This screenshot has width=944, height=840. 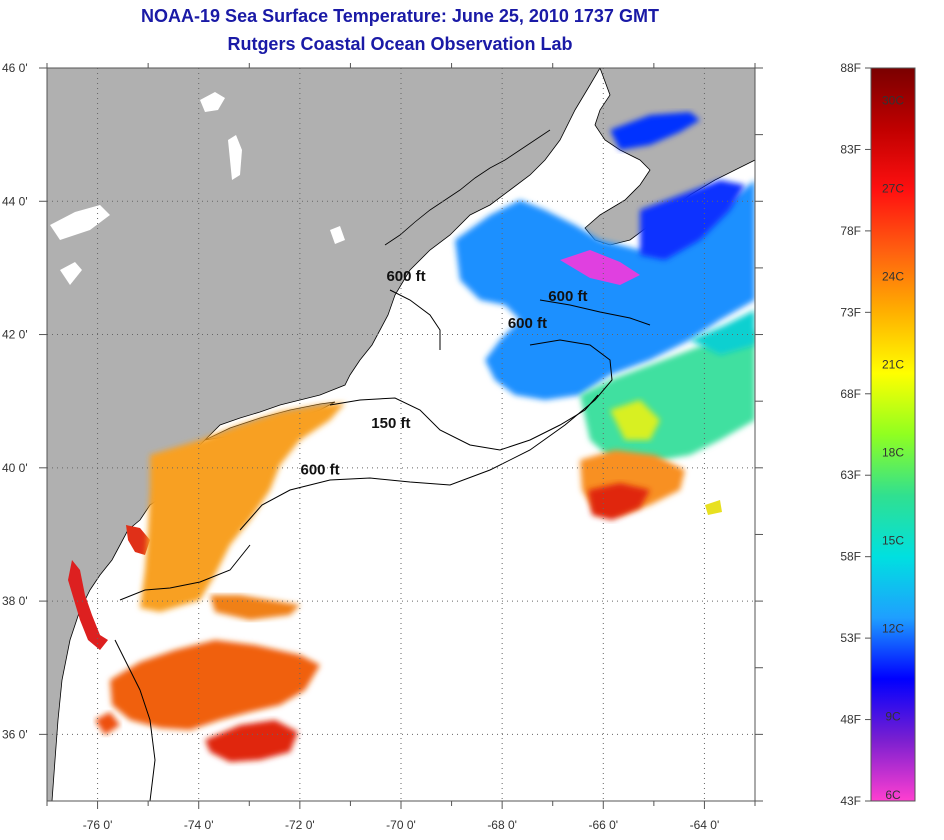 I want to click on sst-shelf-warm, so click(x=242, y=507).